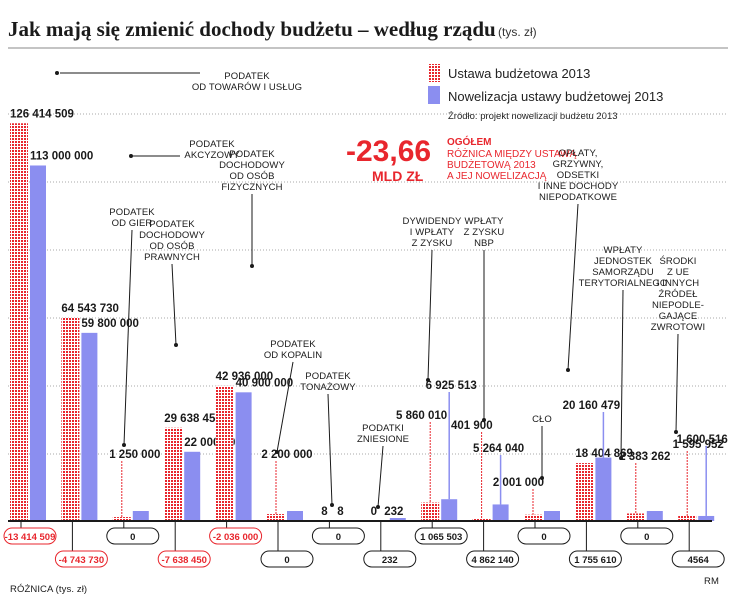 Image resolution: width=734 pixels, height=613 pixels. Describe the element at coordinates (252, 154) in the screenshot. I see `category-label-pit-line-0: PODATEK` at that location.